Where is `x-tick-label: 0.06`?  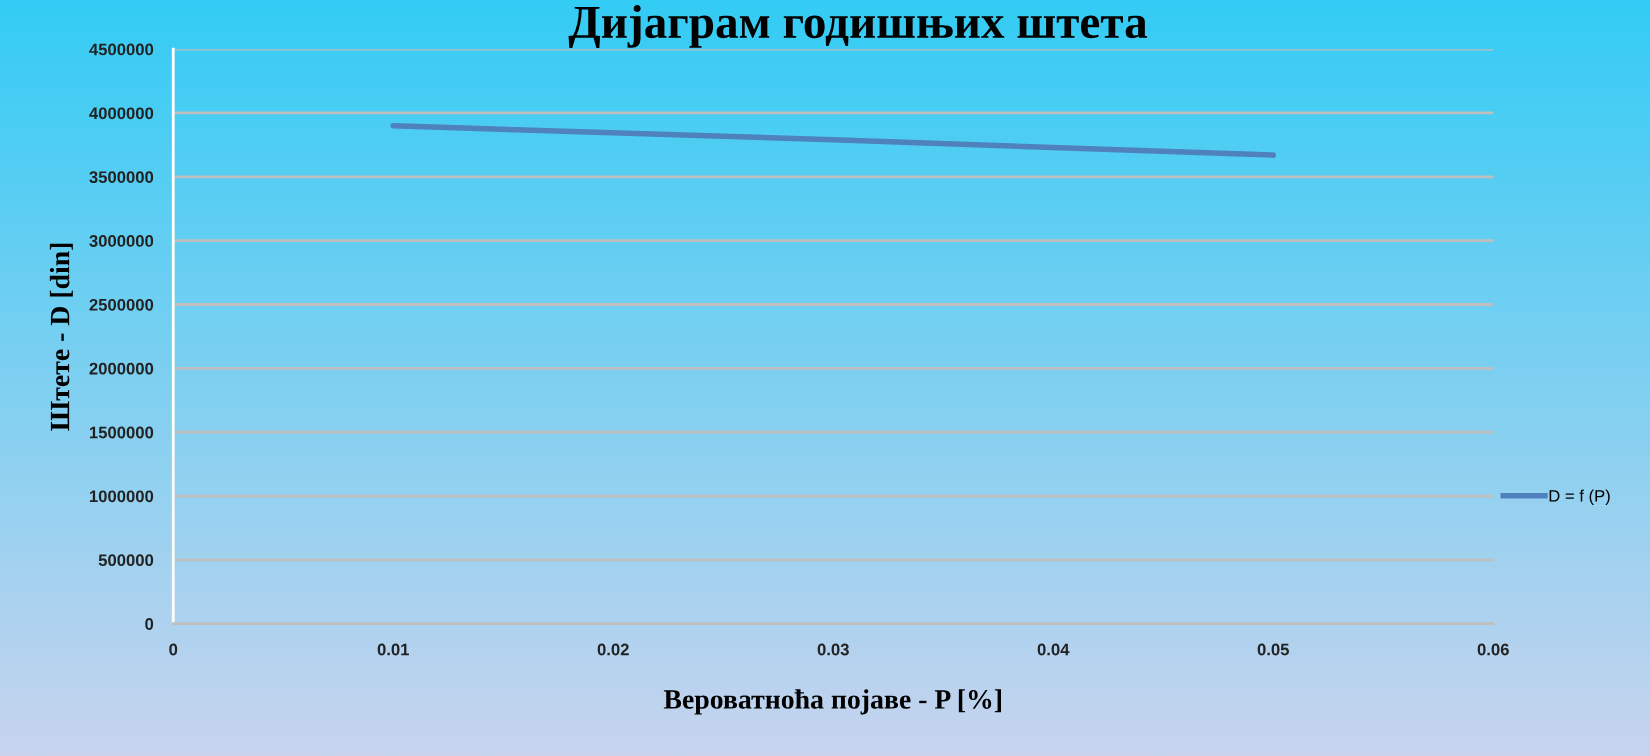 x-tick-label: 0.06 is located at coordinates (1493, 649).